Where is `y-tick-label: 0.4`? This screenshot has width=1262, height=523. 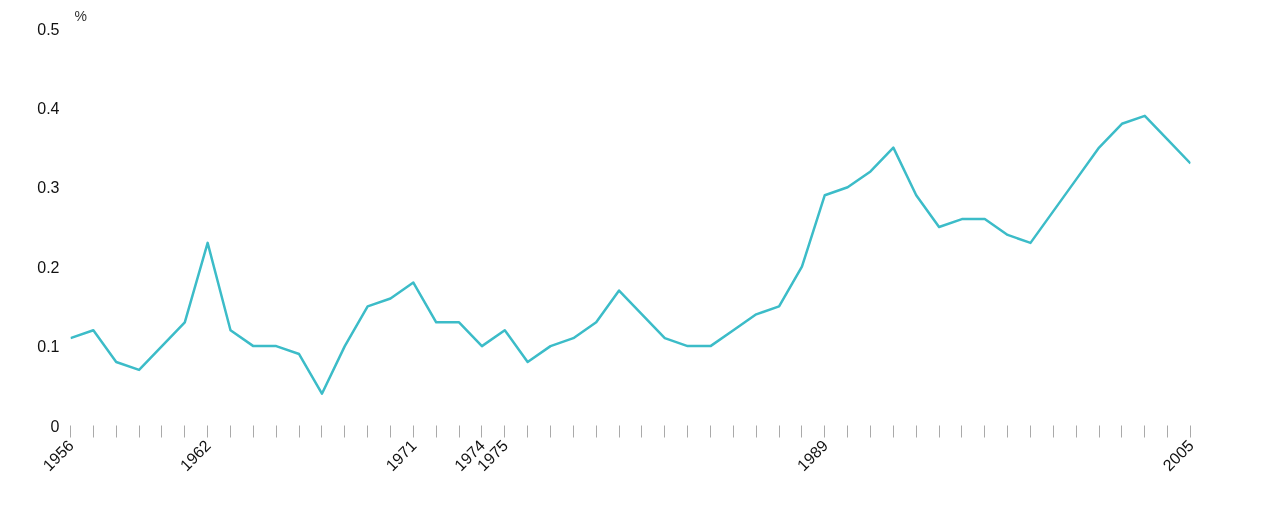
y-tick-label: 0.4 is located at coordinates (48, 108).